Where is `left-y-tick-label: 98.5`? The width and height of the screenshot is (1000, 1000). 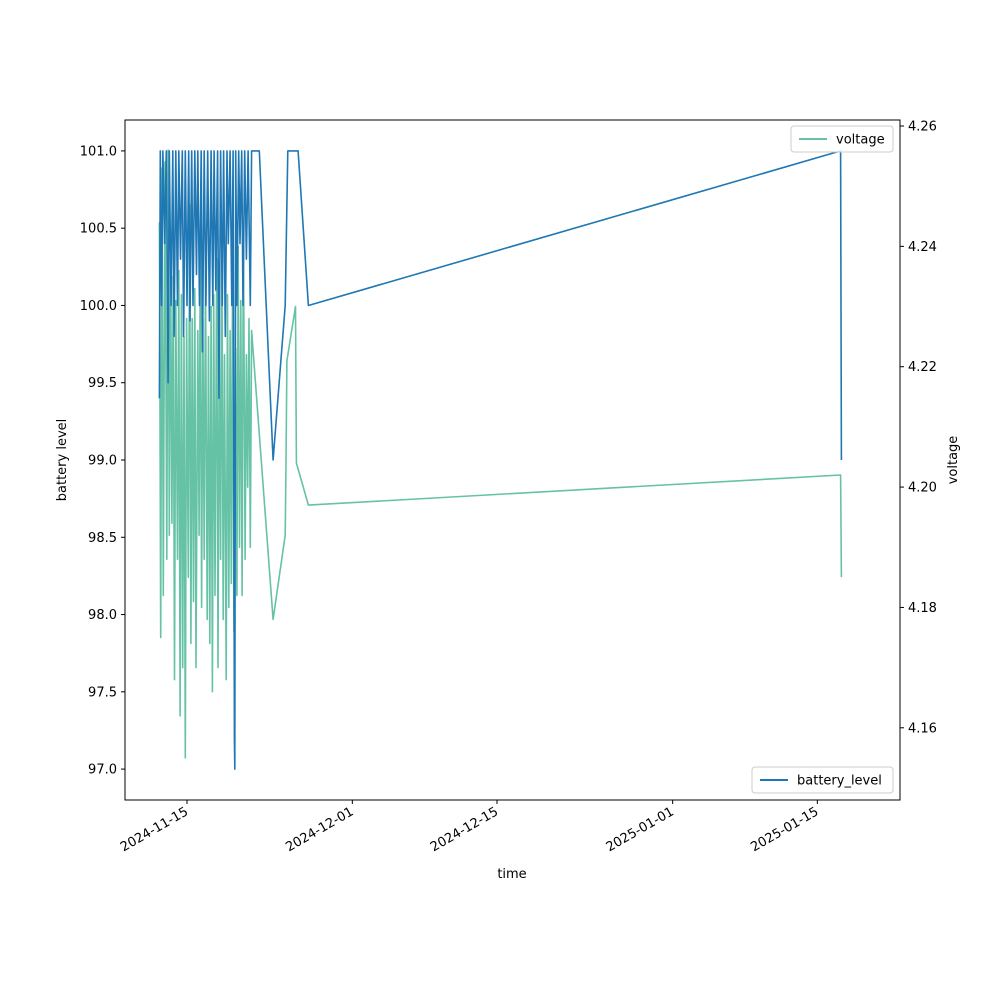 left-y-tick-label: 98.5 is located at coordinates (102, 538).